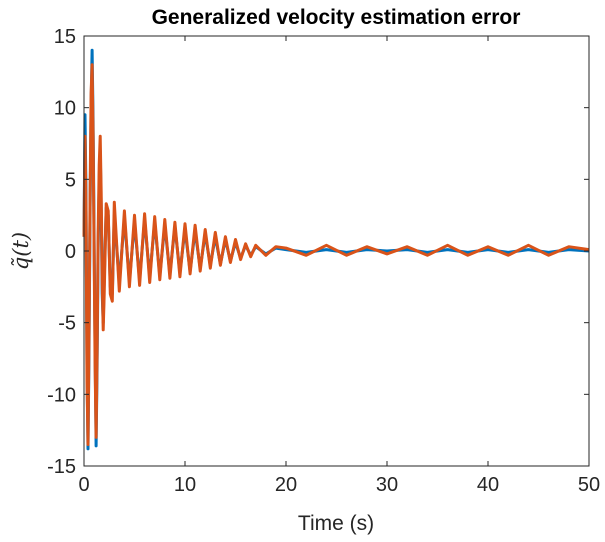  I want to click on y-tick-label: 0, so click(70, 252).